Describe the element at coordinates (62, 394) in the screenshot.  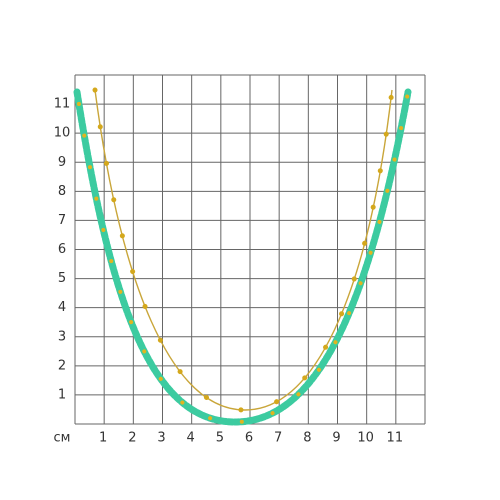
I see `y-scale-label: 1` at that location.